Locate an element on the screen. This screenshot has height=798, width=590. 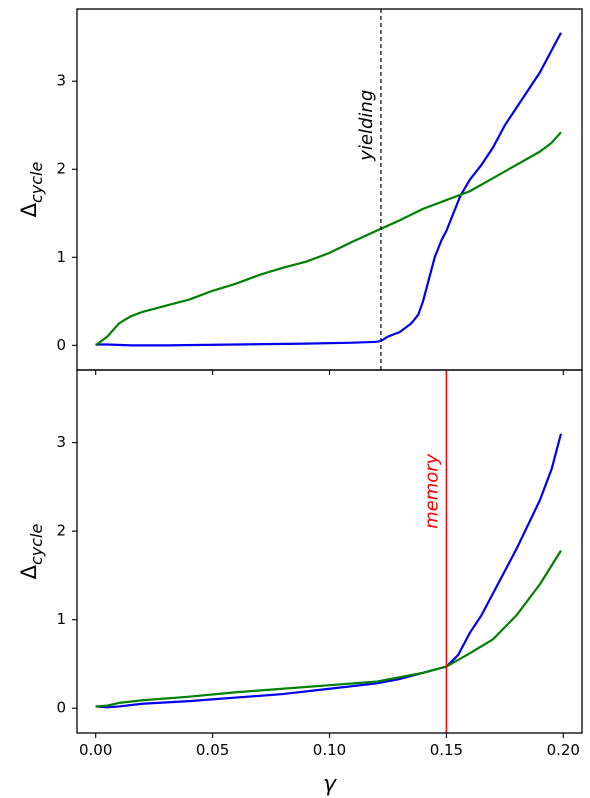
annotation-label: memory is located at coordinates (431, 491).